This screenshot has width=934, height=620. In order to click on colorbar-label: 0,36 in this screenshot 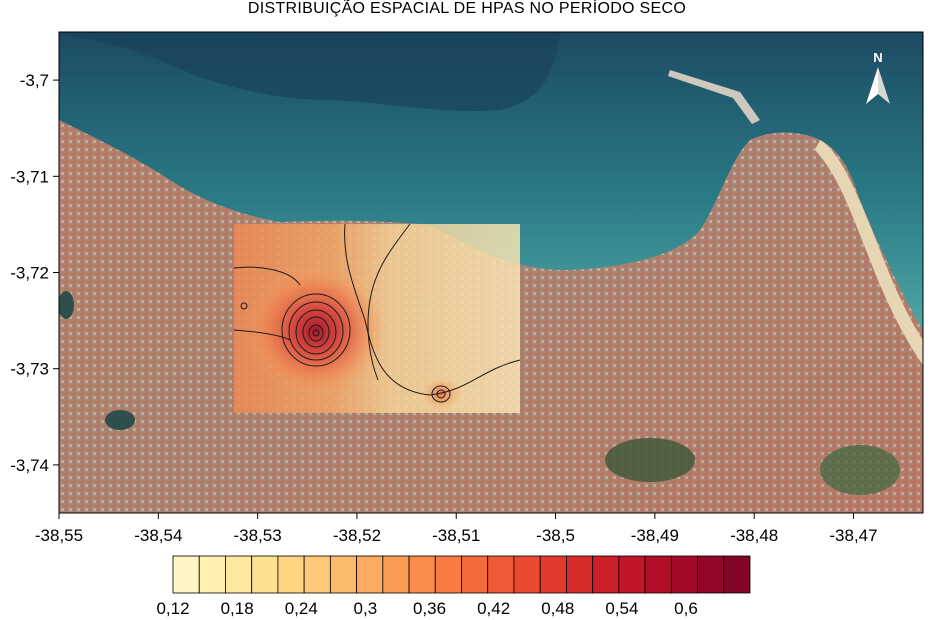, I will do `click(429, 608)`.